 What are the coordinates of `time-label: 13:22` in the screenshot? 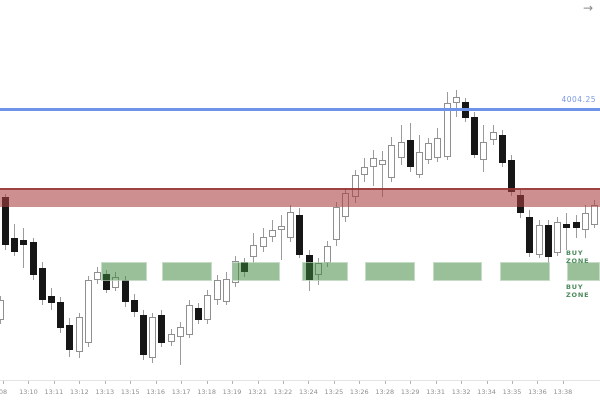 It's located at (283, 392).